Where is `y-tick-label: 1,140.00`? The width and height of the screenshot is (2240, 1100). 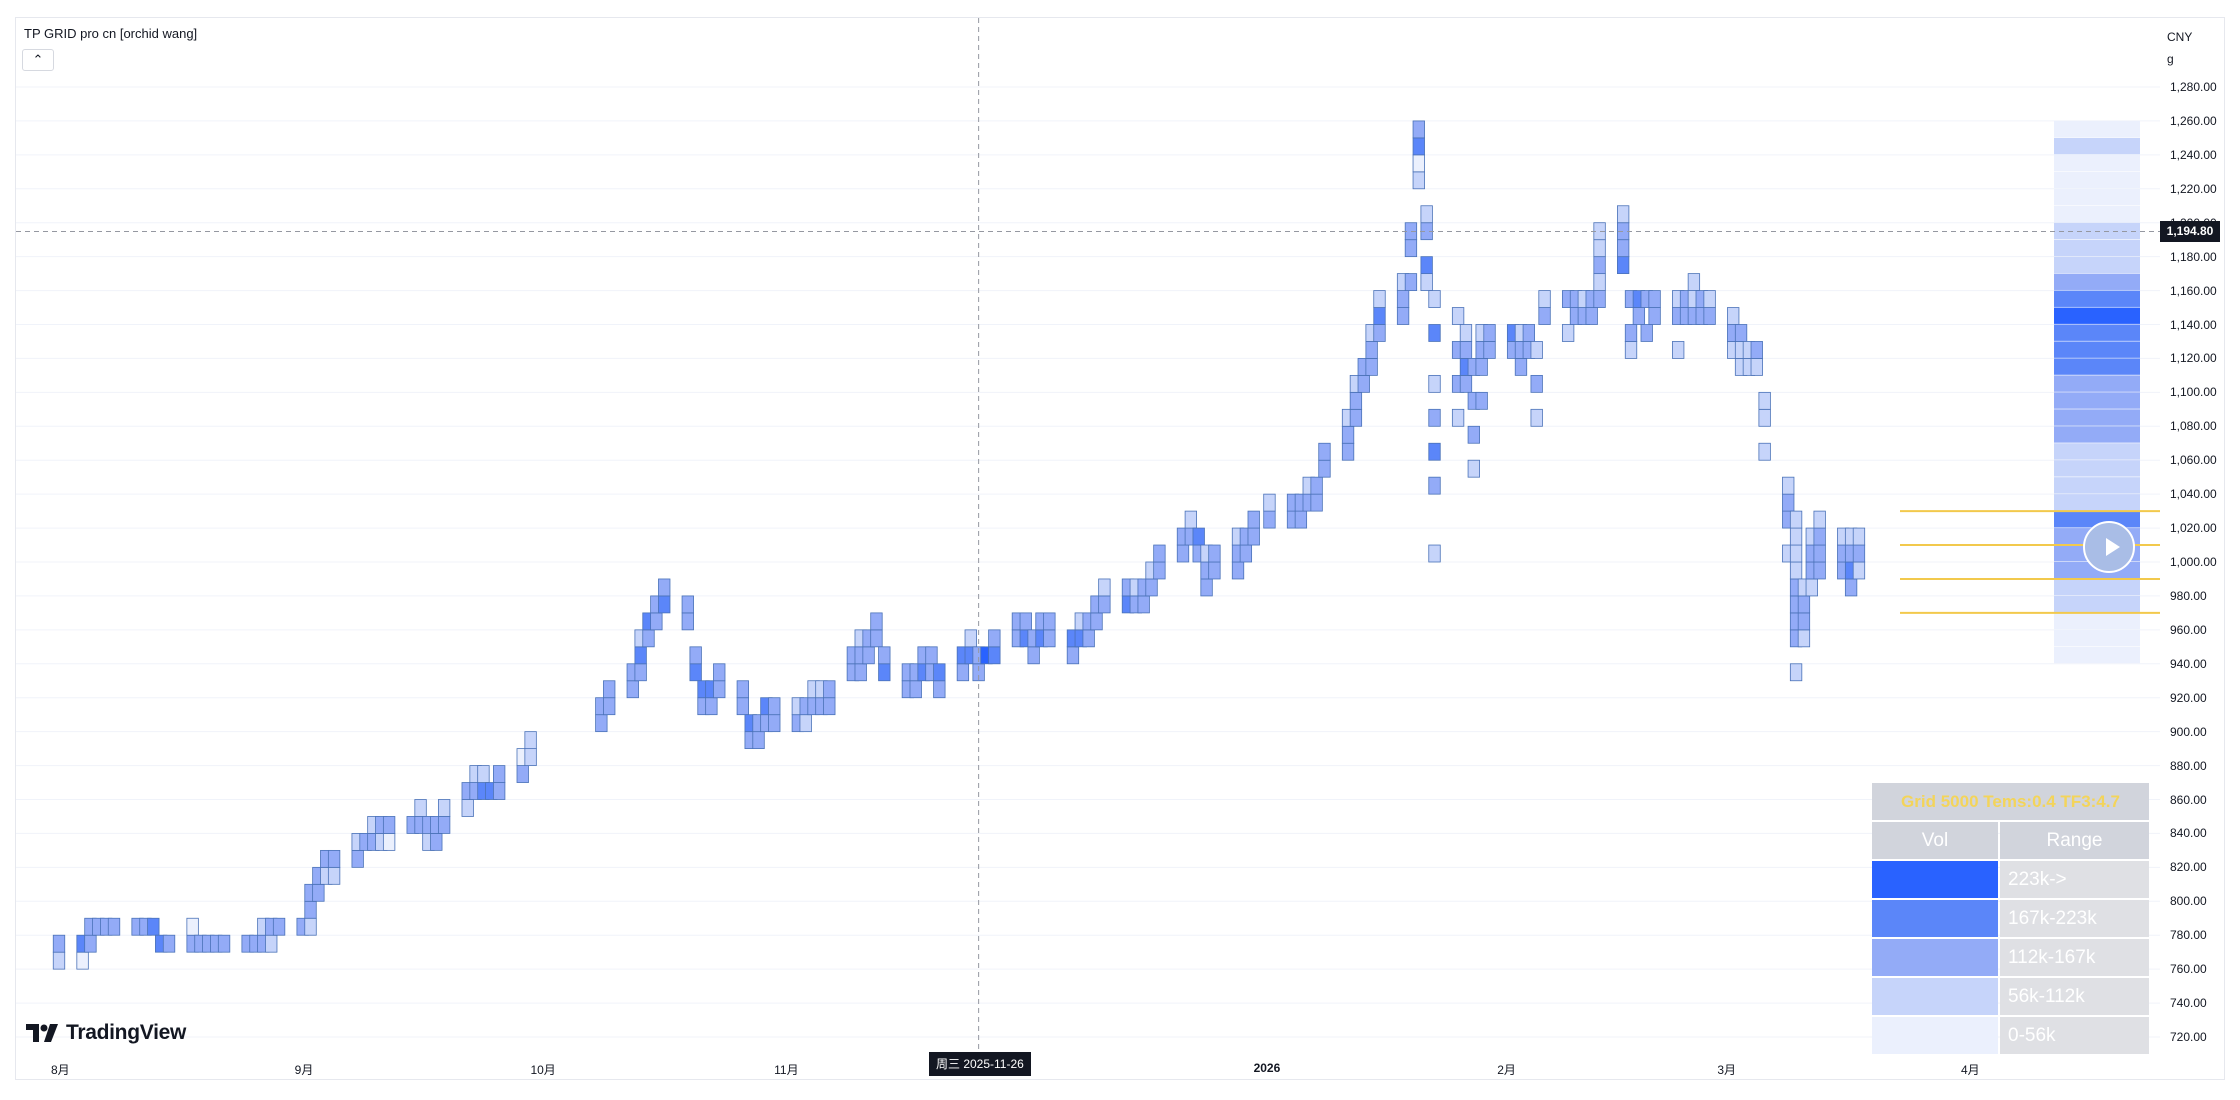 y-tick-label: 1,140.00 is located at coordinates (2193, 324).